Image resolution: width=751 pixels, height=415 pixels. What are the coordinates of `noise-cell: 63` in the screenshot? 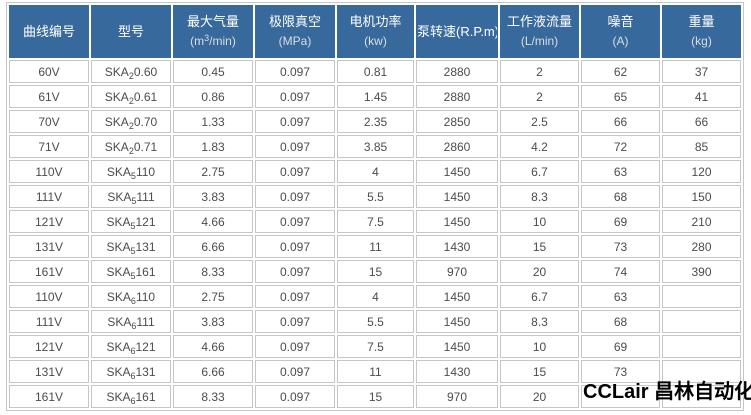 It's located at (620, 296).